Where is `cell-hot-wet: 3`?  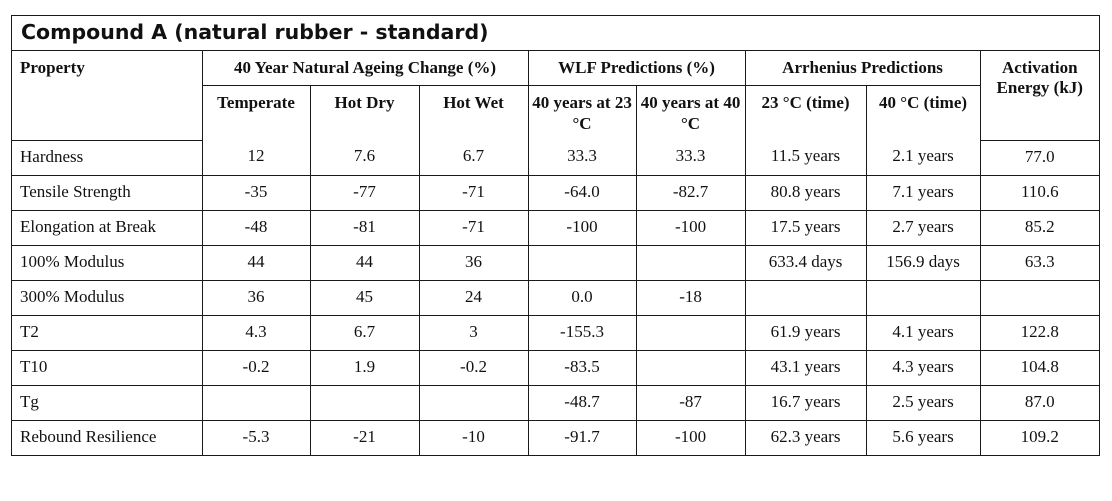
cell-hot-wet: 3 is located at coordinates (473, 332).